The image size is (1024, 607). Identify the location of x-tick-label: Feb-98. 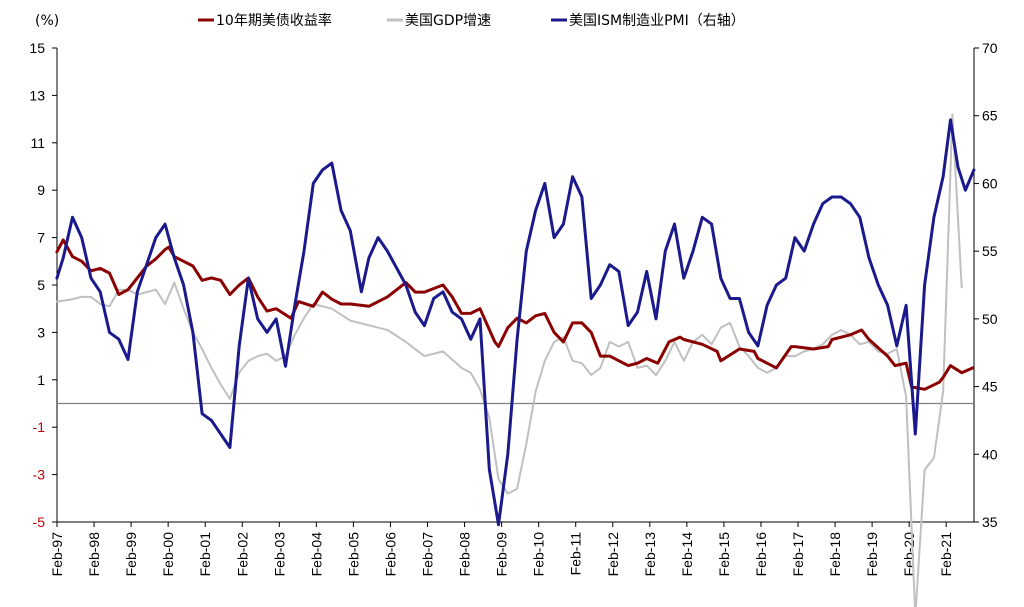
(94, 554).